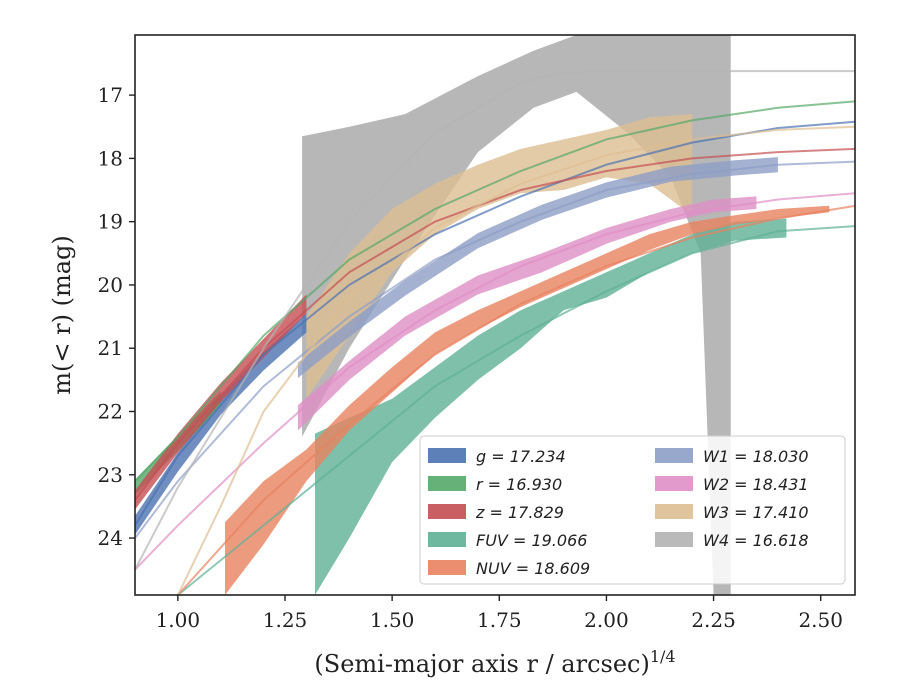 This screenshot has height=700, width=900. Describe the element at coordinates (820, 620) in the screenshot. I see `x-tick-label: 2.50` at that location.